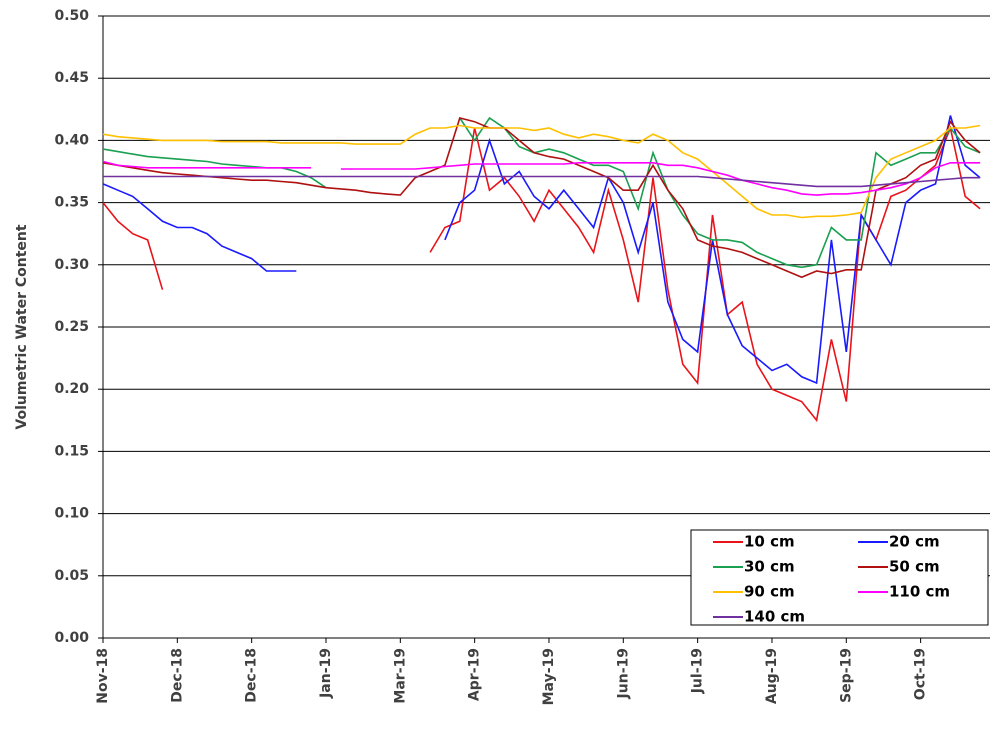 The height and width of the screenshot is (731, 993). What do you see at coordinates (769, 592) in the screenshot?
I see `legend-label: 90 cm` at bounding box center [769, 592].